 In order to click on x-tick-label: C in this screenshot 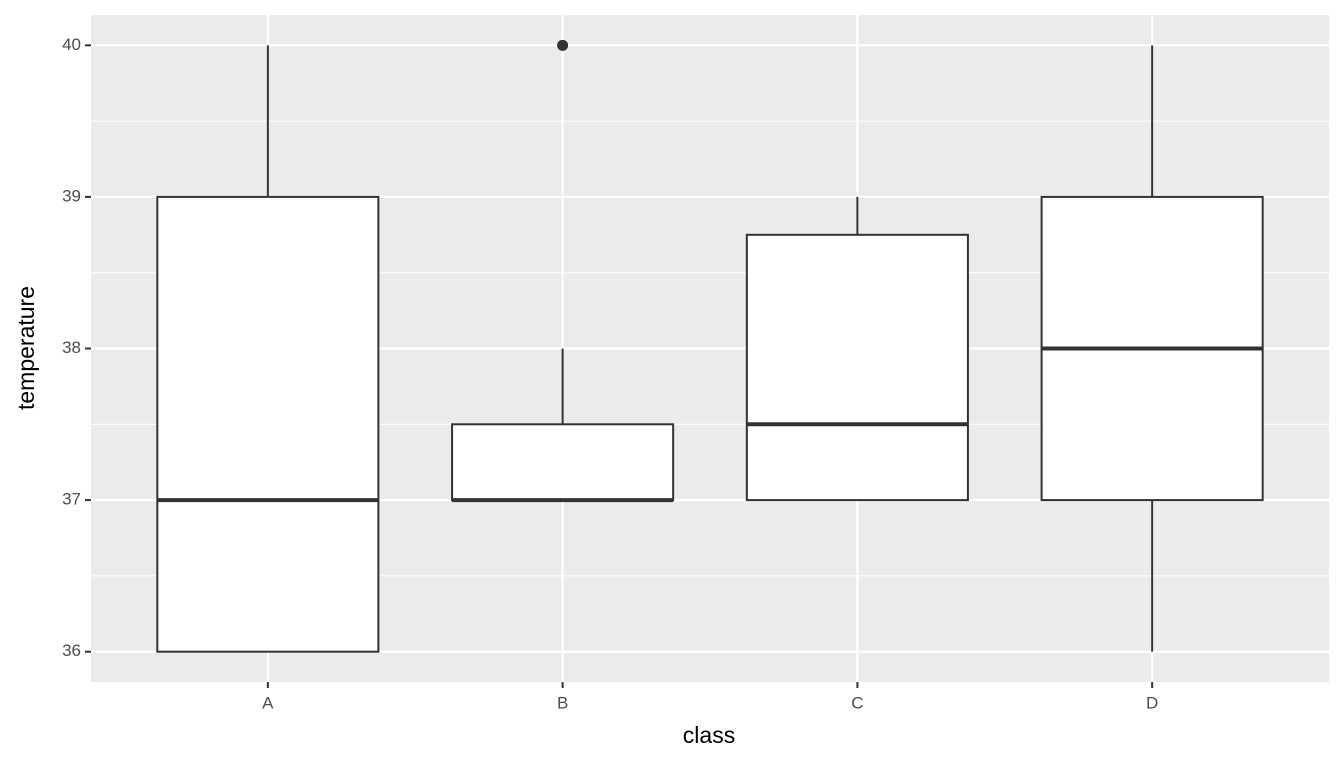, I will do `click(857, 702)`.